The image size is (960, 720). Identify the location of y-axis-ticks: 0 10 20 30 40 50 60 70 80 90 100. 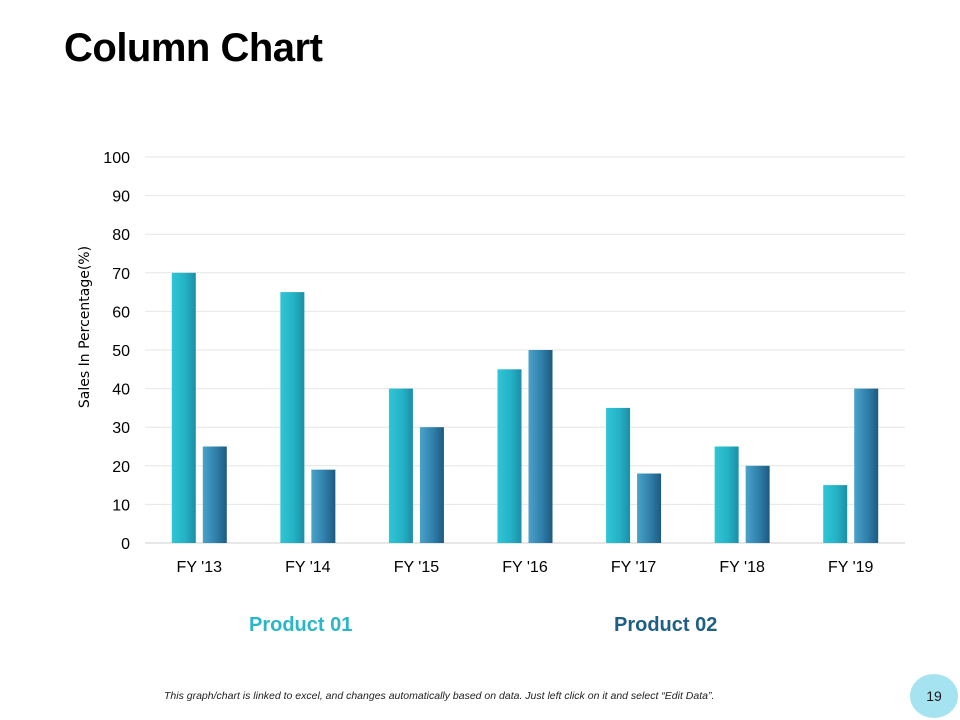
(116, 351).